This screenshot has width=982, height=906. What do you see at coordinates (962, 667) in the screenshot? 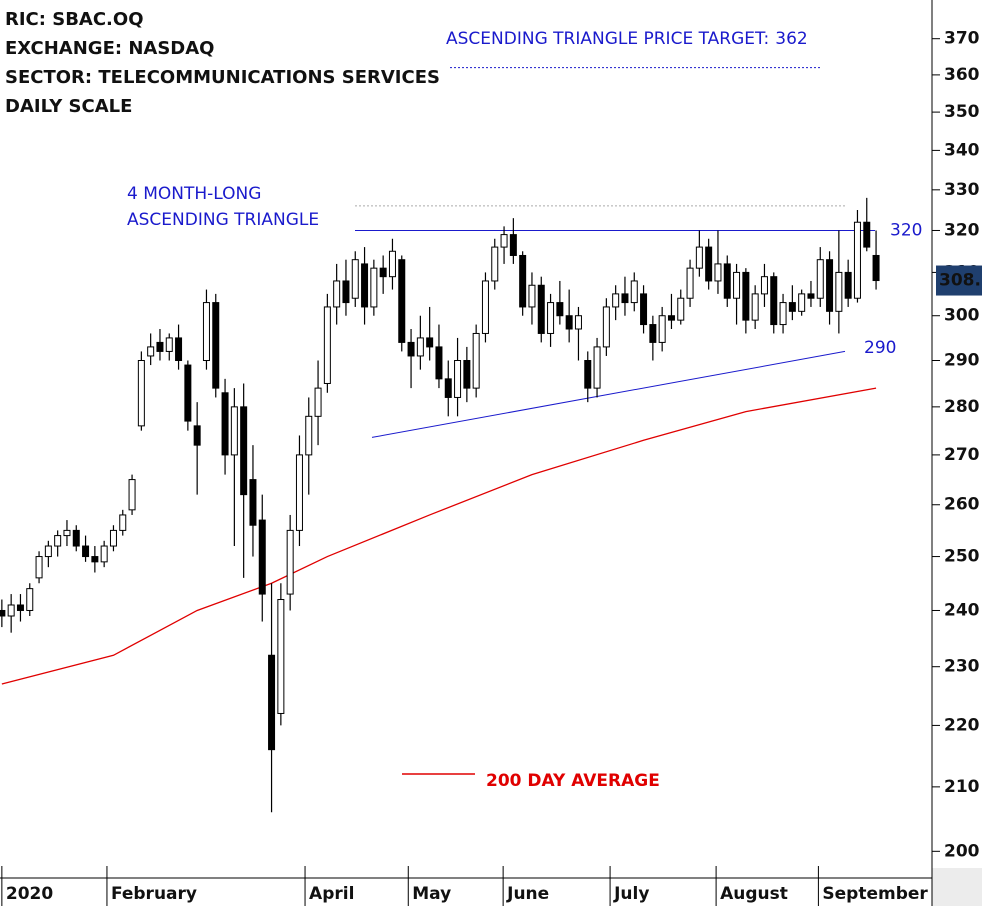
I see `y-tick-label: 230` at bounding box center [962, 667].